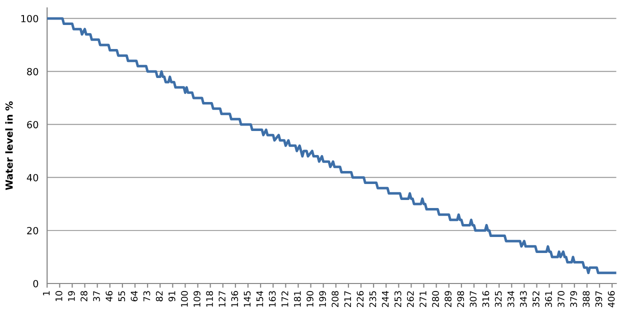 Image resolution: width=620 pixels, height=315 pixels. I want to click on y-tick-label: 0, so click(35, 284).